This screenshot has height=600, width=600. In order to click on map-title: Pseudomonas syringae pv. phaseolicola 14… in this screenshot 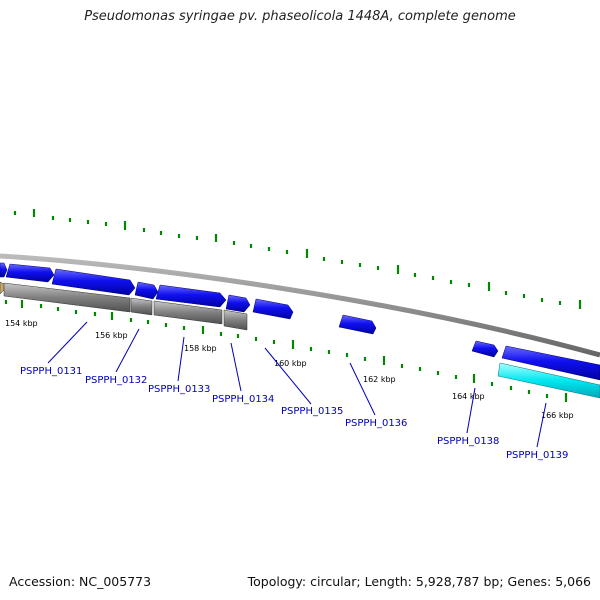, I will do `click(300, 16)`.